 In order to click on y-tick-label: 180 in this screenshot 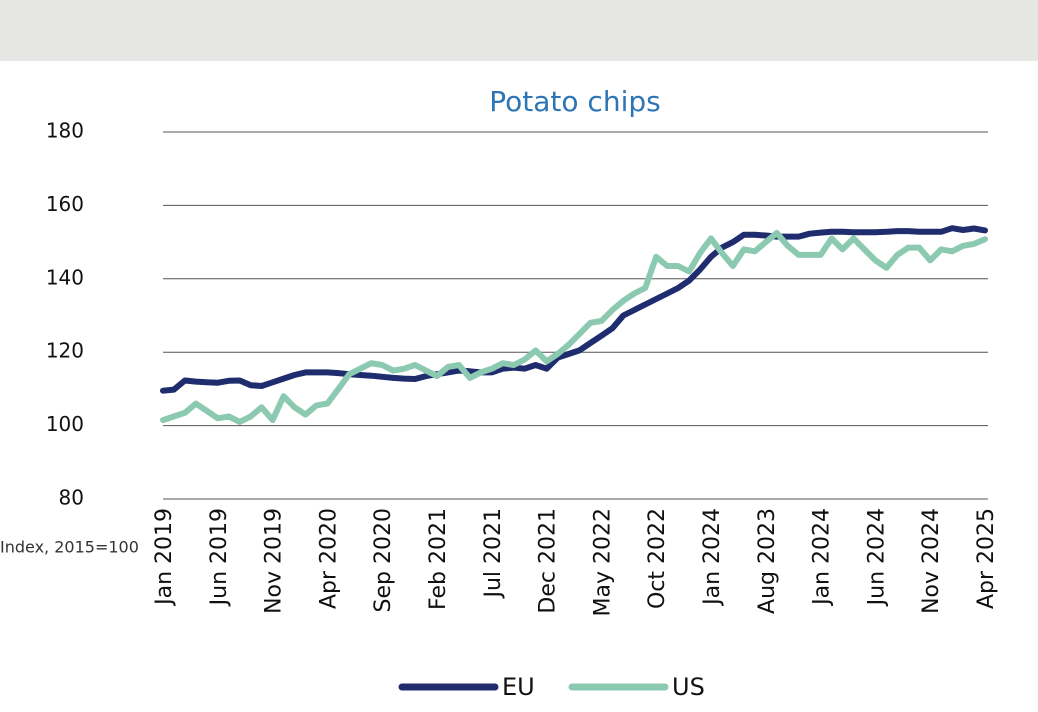, I will do `click(65, 131)`.